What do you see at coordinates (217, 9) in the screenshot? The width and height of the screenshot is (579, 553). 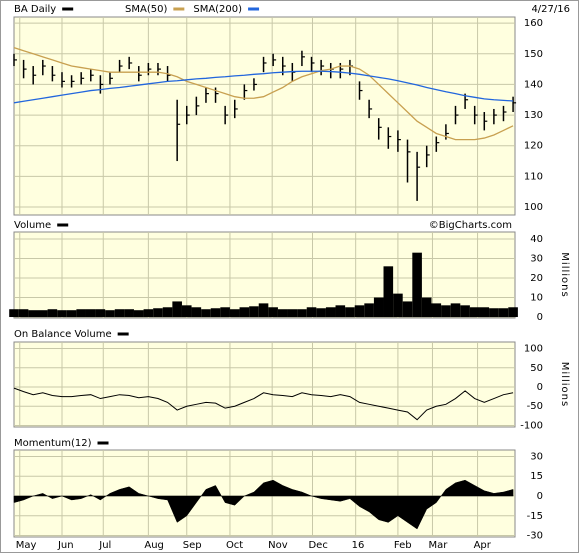 I see `legend-label: SMA(200)` at bounding box center [217, 9].